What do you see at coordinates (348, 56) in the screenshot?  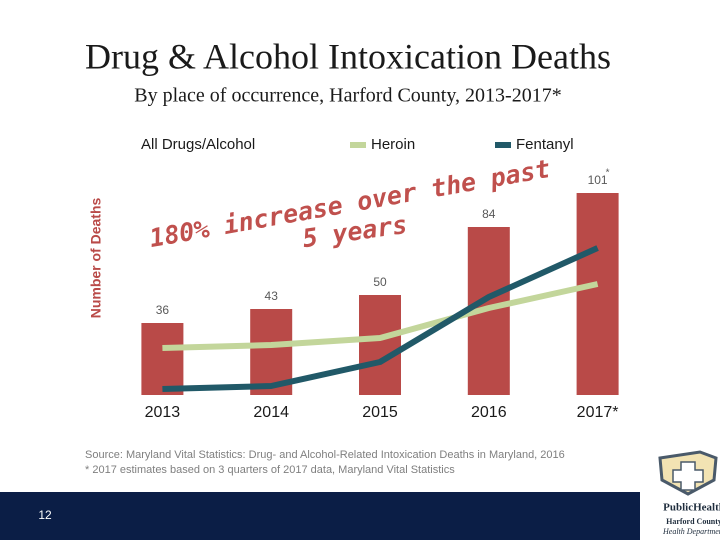 I see `chart-title: Drug & Alcohol Intoxication Deaths` at bounding box center [348, 56].